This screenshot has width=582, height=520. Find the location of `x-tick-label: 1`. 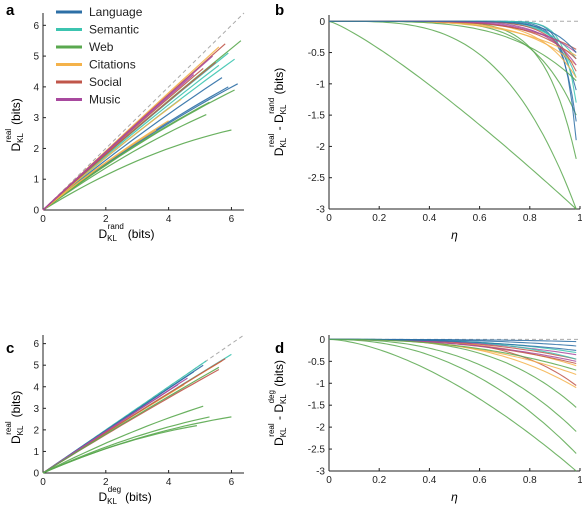

x-tick-label: 1 is located at coordinates (579, 480).